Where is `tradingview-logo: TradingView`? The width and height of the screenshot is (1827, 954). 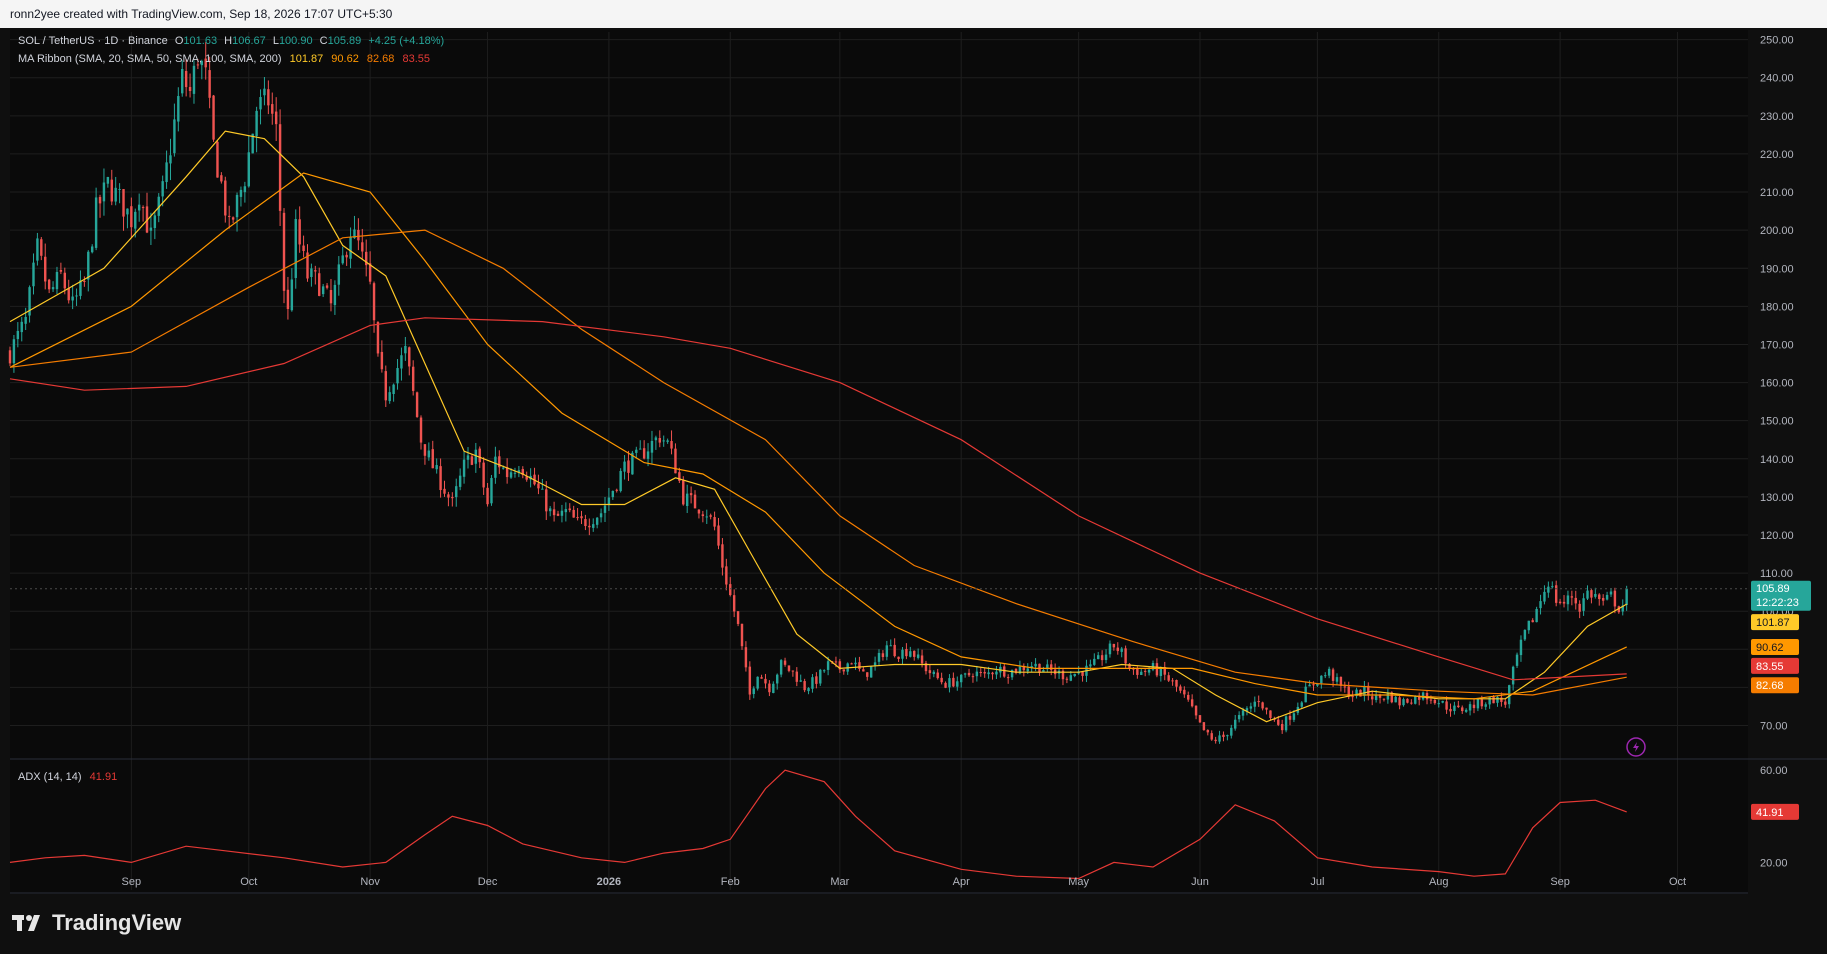 tradingview-logo: TradingView is located at coordinates (96, 923).